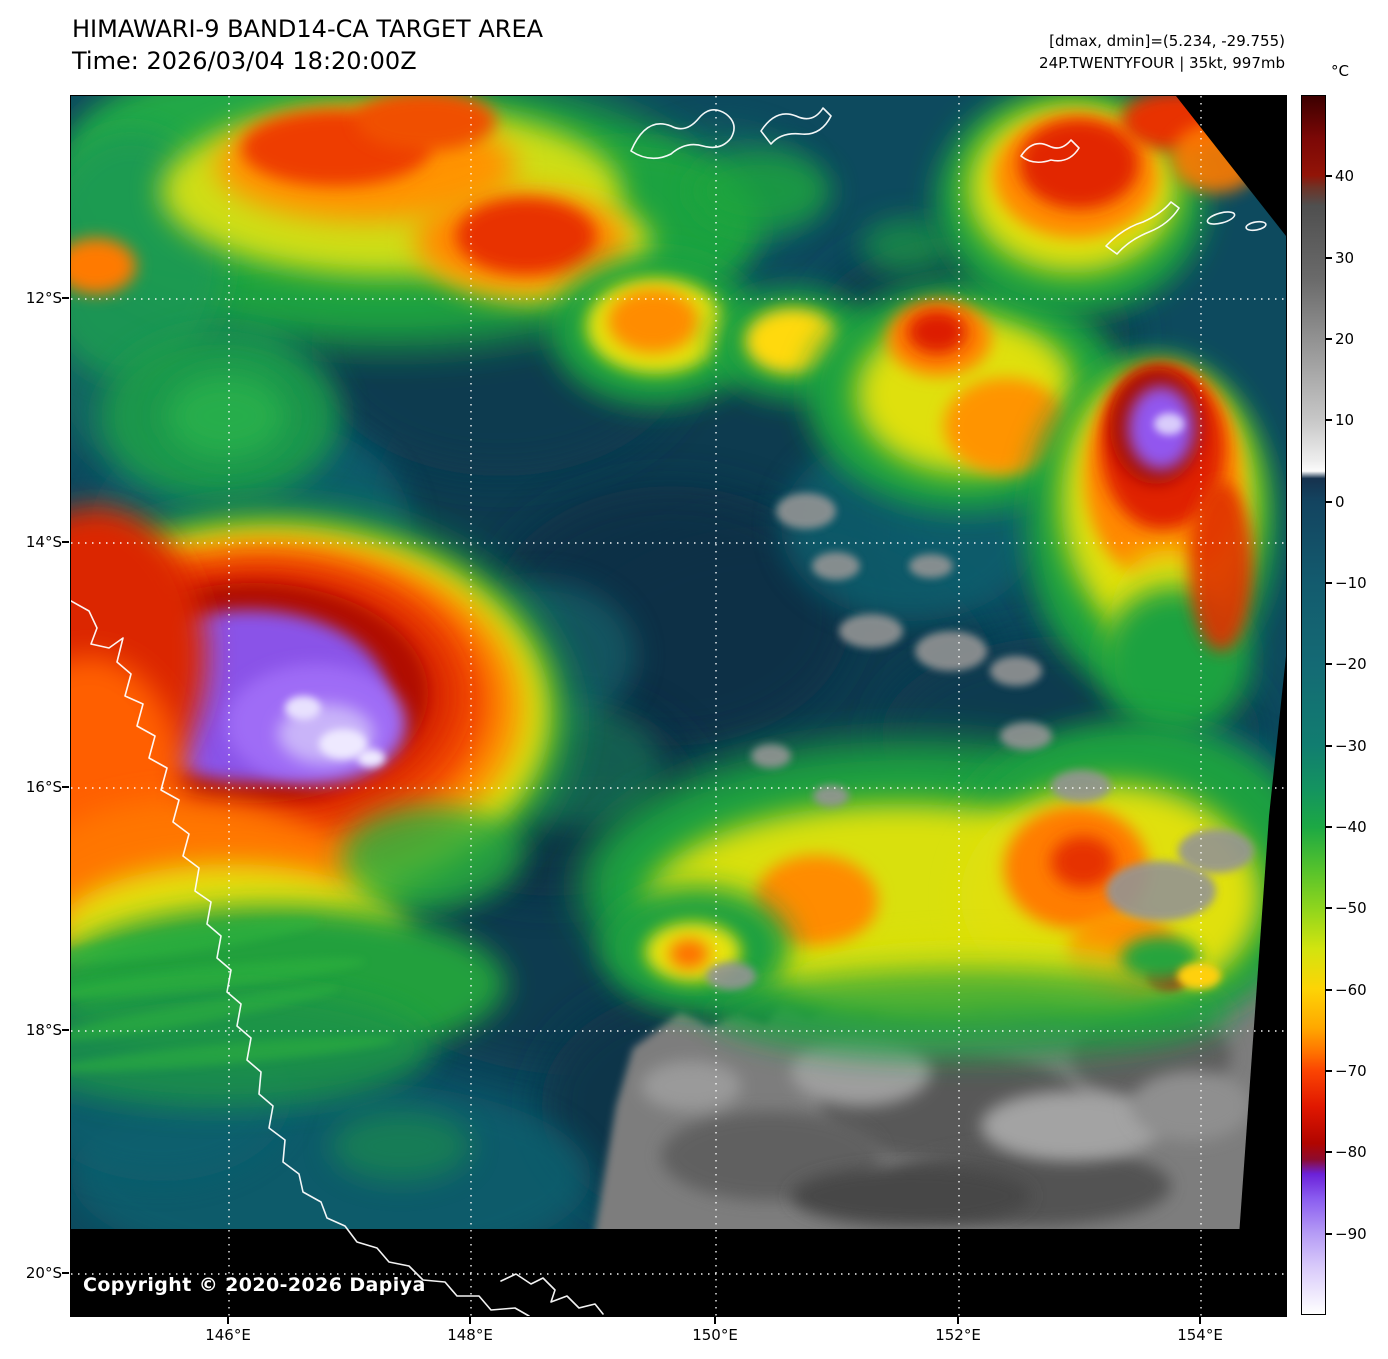 This screenshot has width=1388, height=1359. I want to click on colorbar-label-m60: −60, so click(1351, 990).